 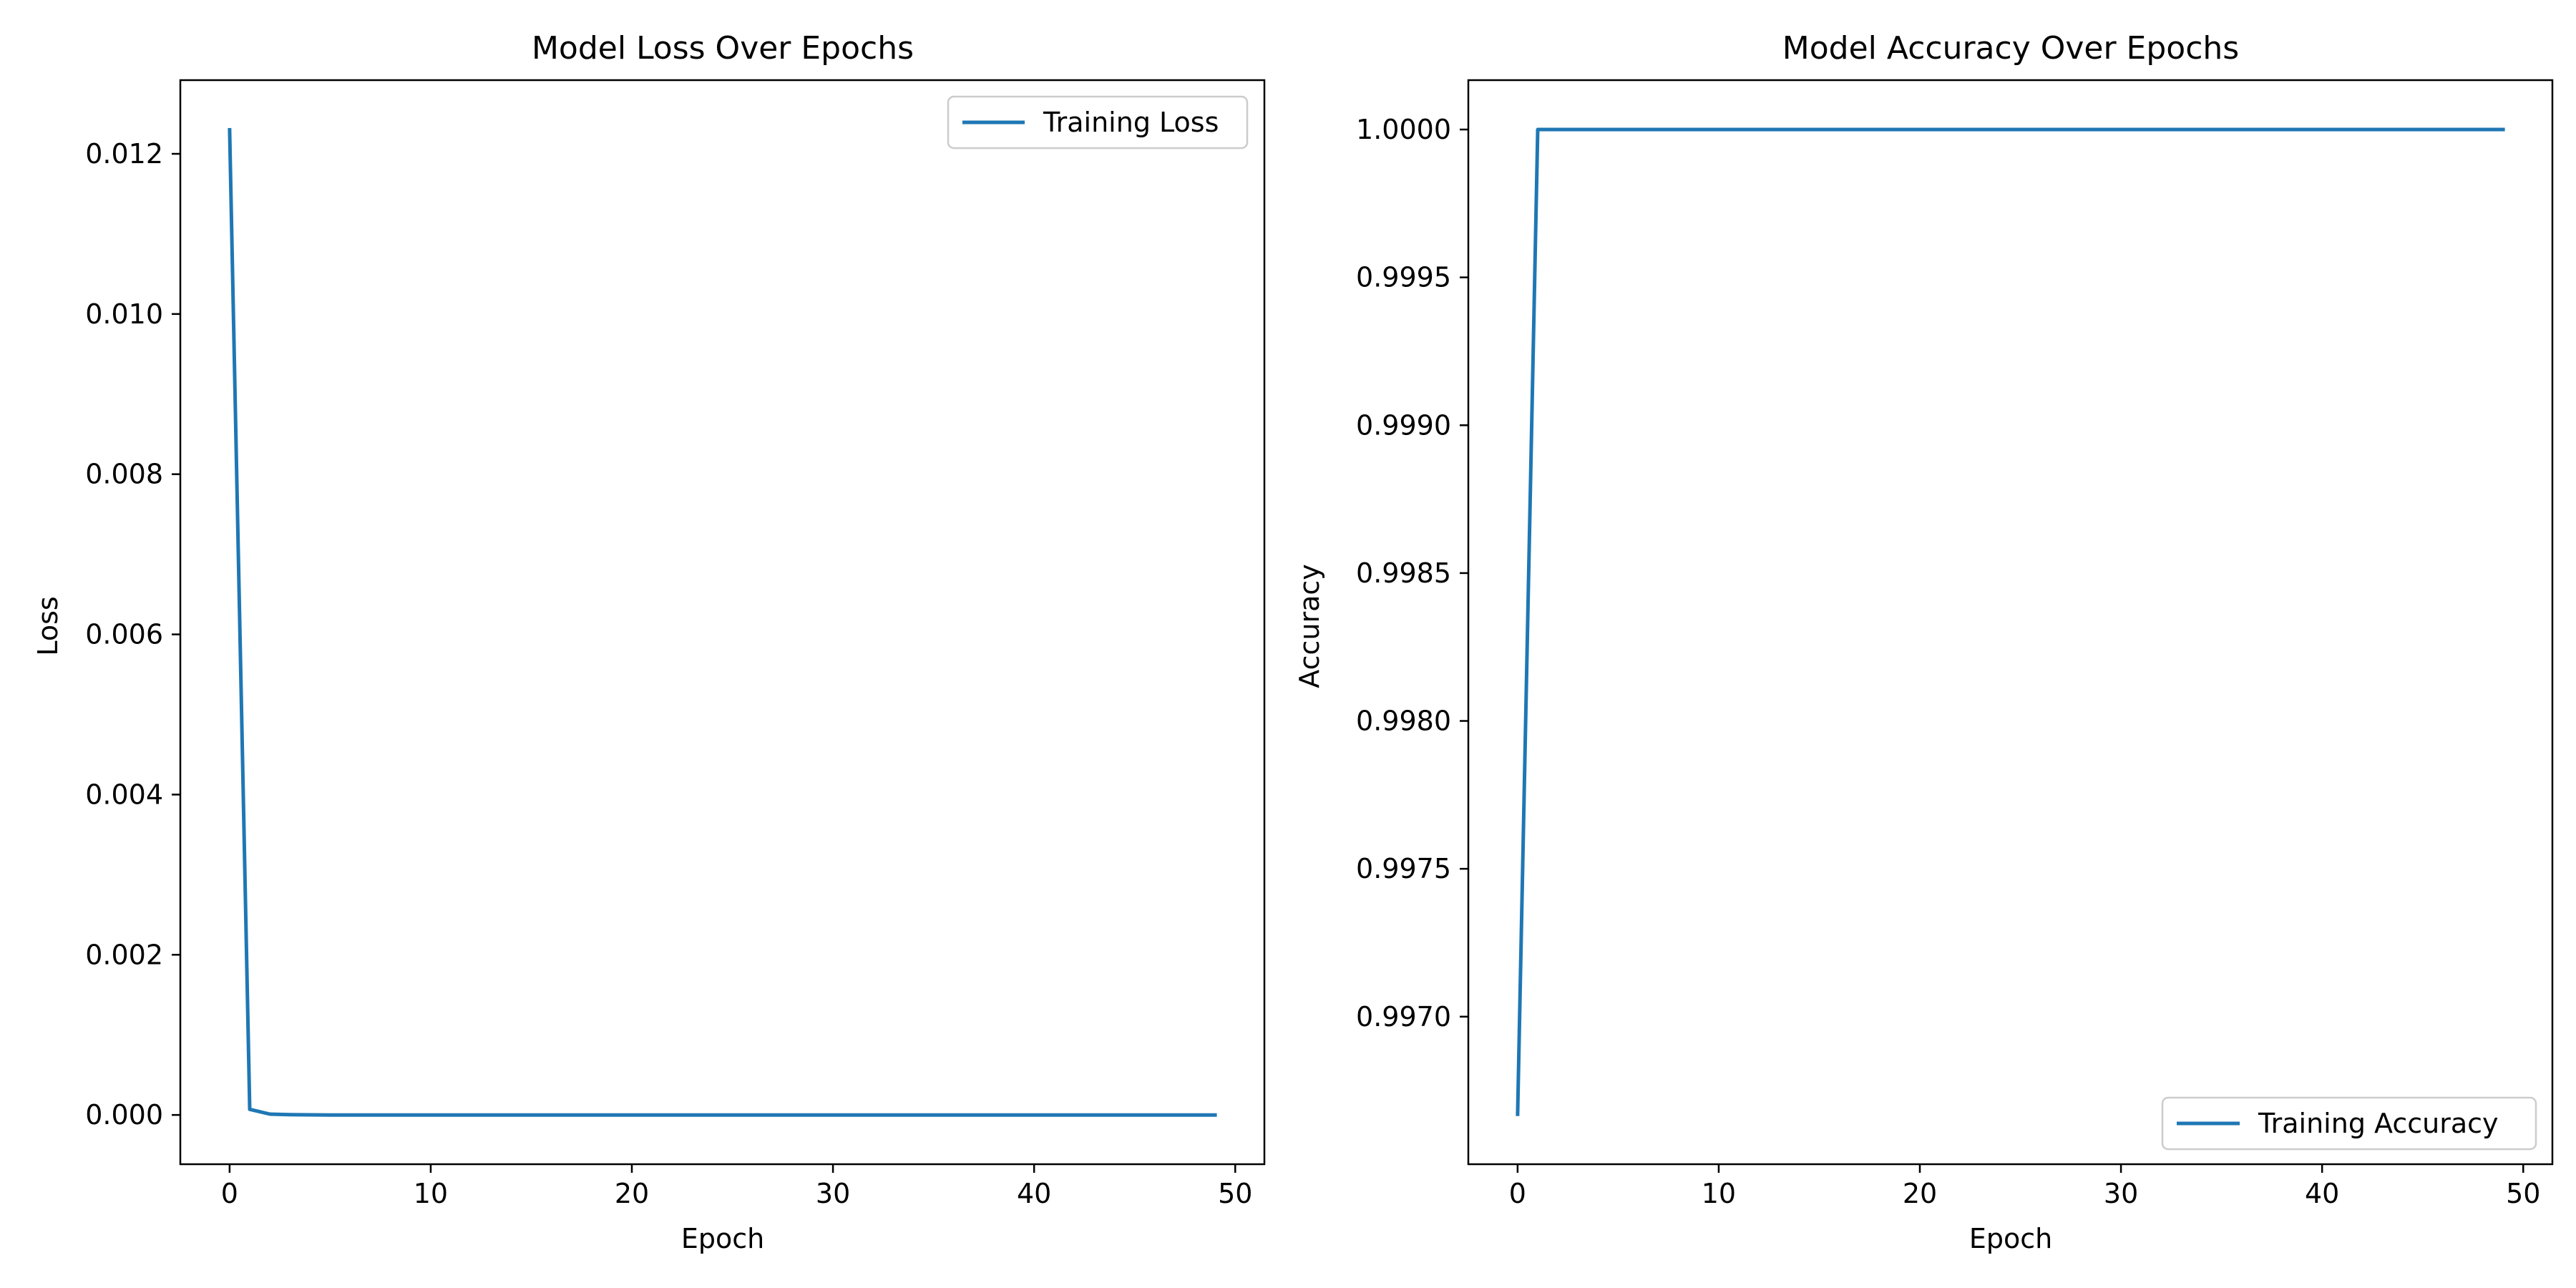 I want to click on loss-x-axis-label: Epoch, so click(x=722, y=1238).